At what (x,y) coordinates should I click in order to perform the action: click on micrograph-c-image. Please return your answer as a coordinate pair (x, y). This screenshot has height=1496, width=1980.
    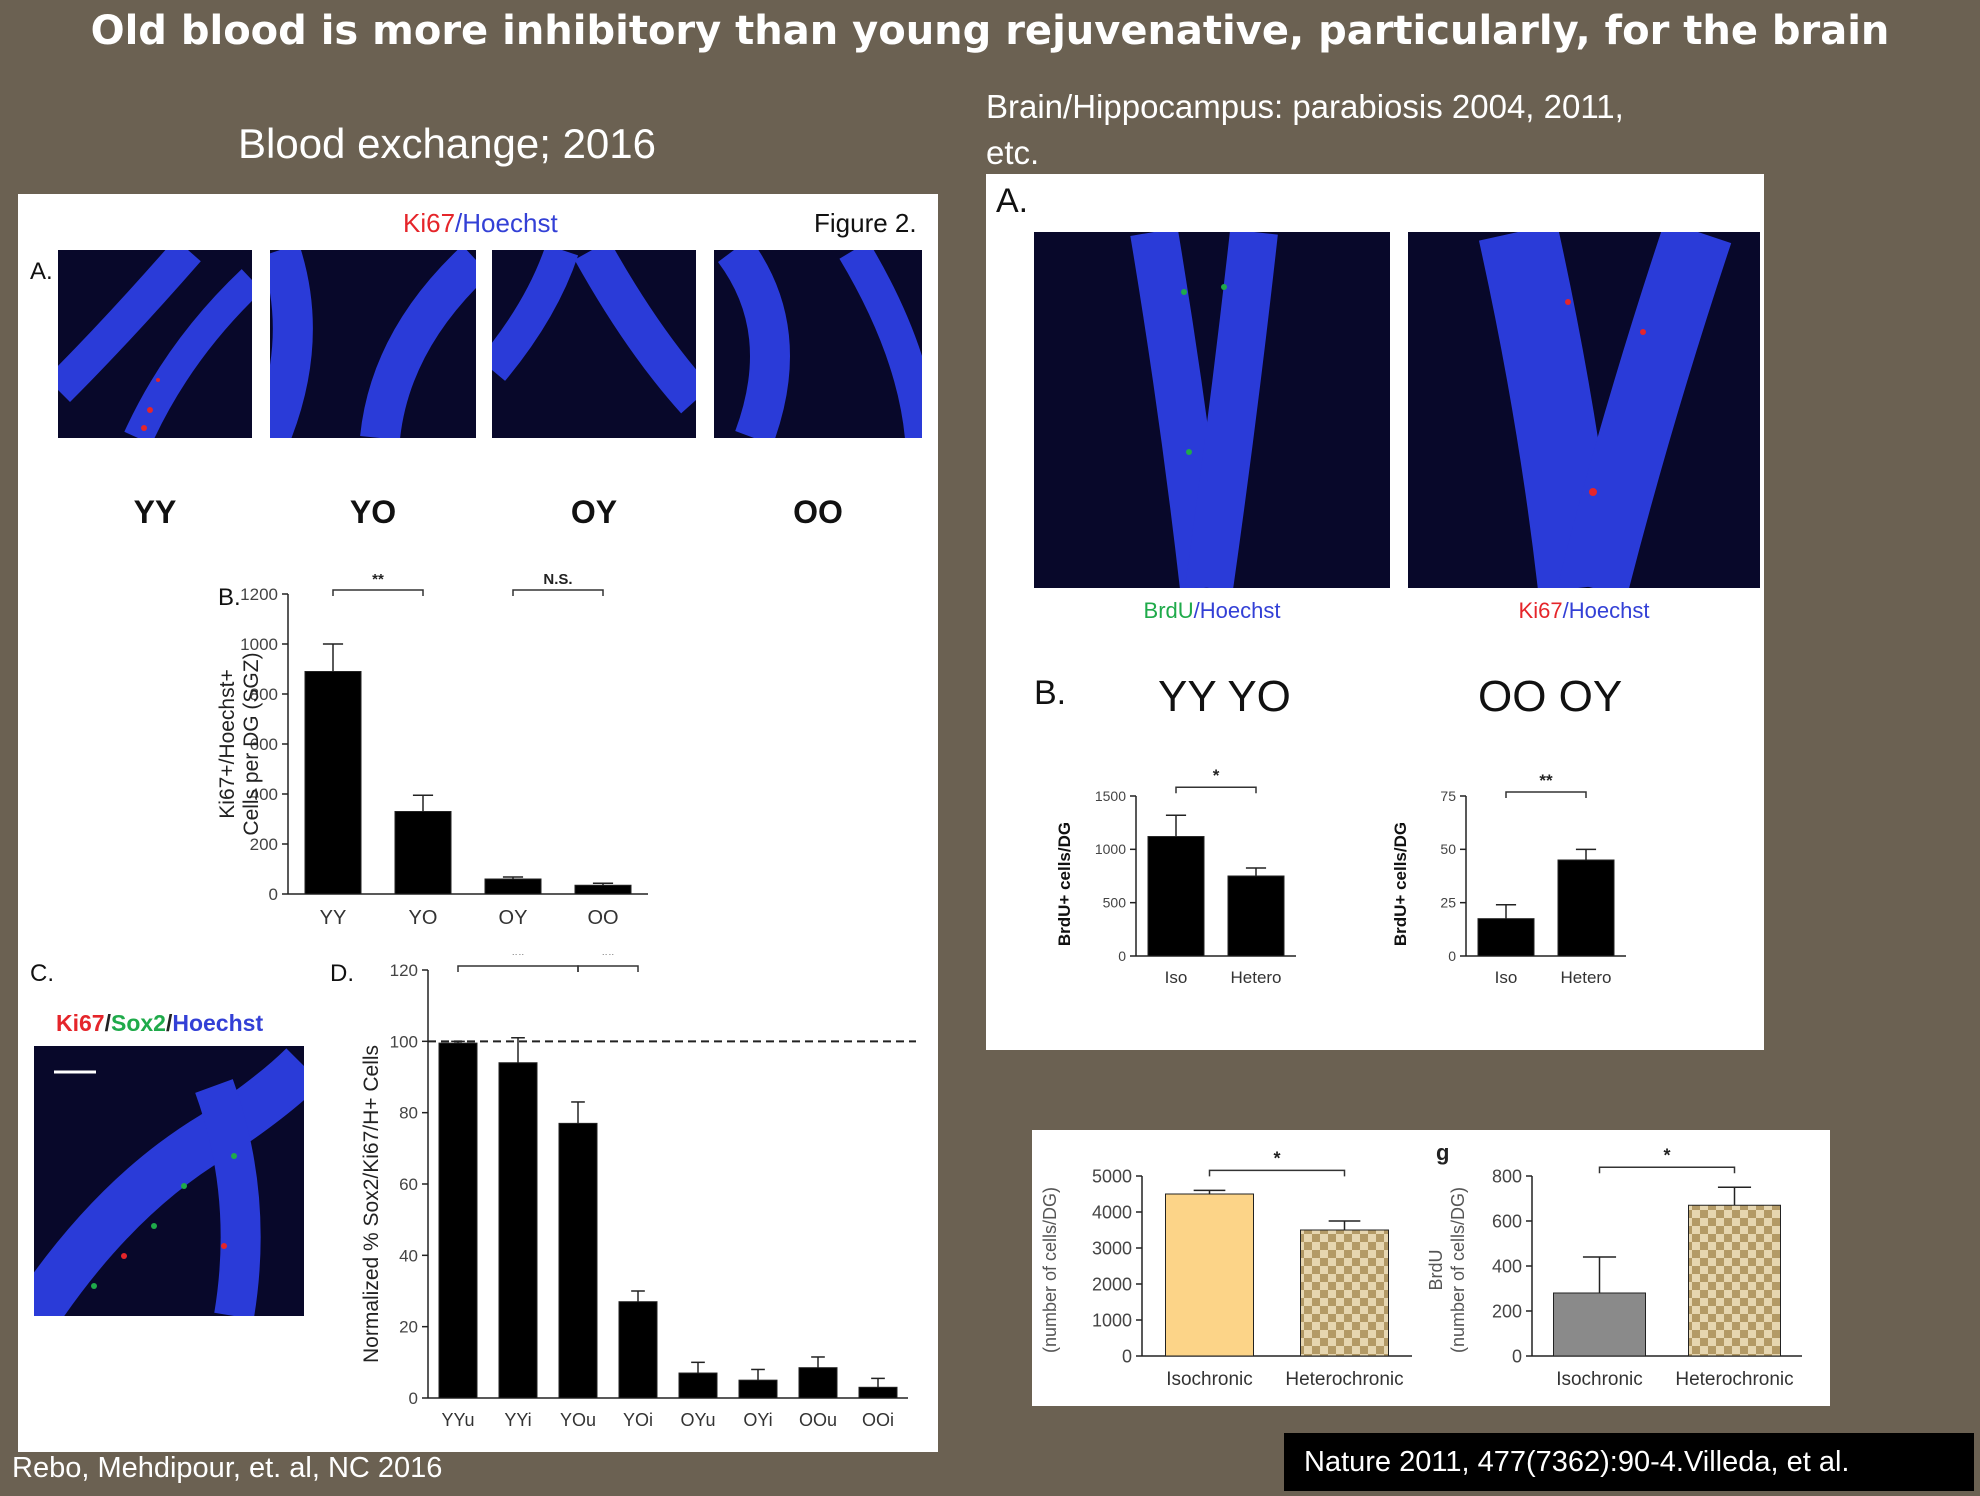
    Looking at the image, I should click on (169, 1182).